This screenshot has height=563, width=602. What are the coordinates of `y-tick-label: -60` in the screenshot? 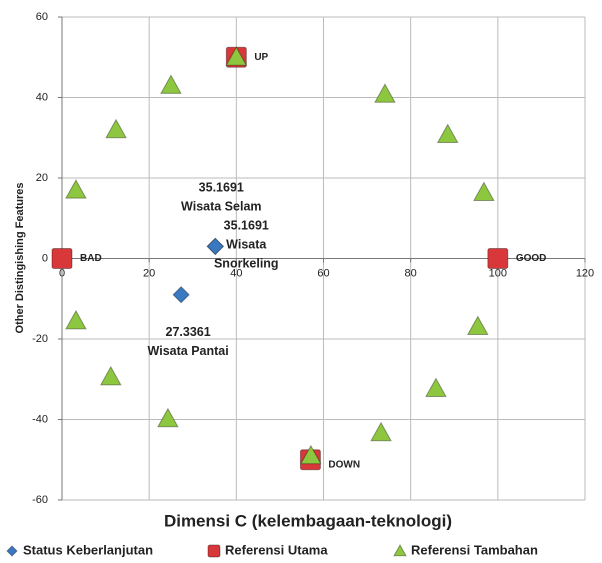 It's located at (40, 500).